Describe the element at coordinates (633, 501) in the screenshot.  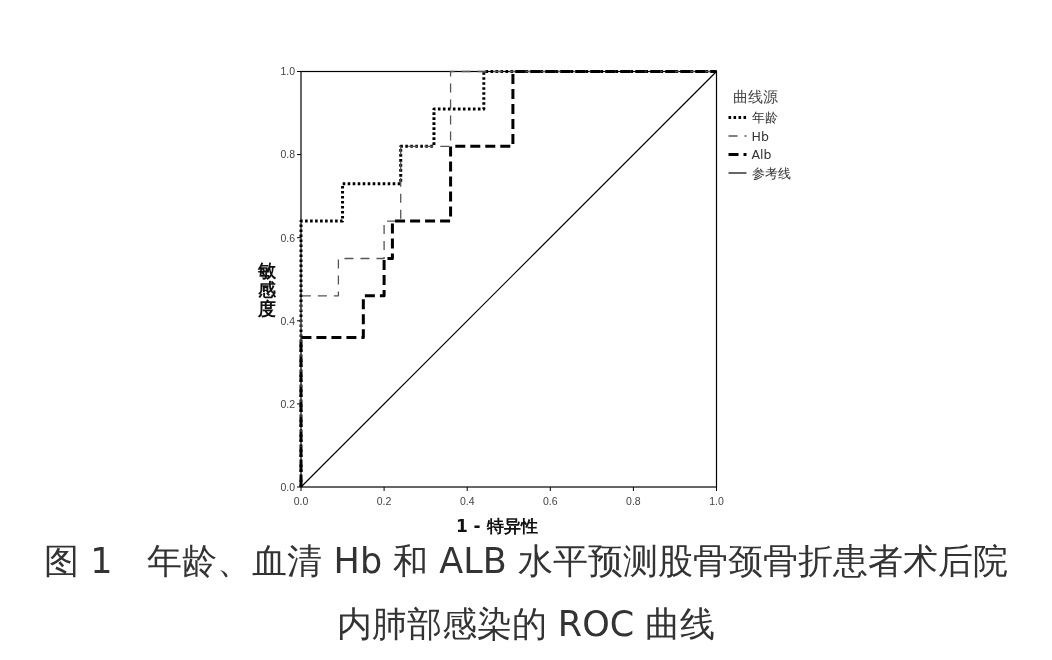
I see `x-tick-label: 0.8` at that location.